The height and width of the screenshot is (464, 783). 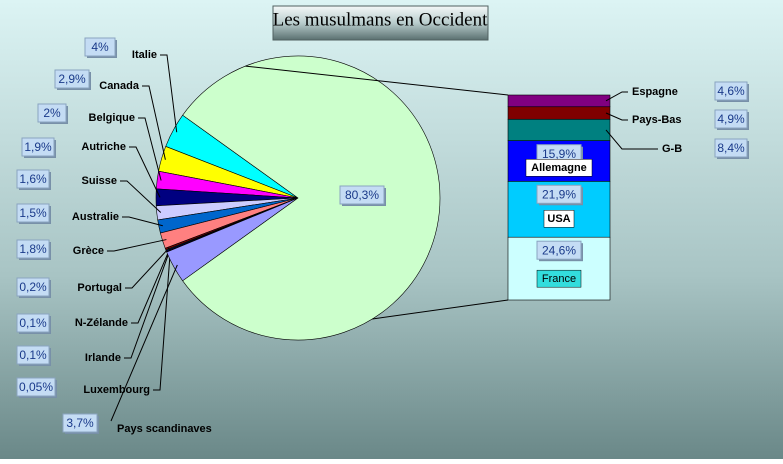 I want to click on value-label: 3,7%, so click(x=80, y=423).